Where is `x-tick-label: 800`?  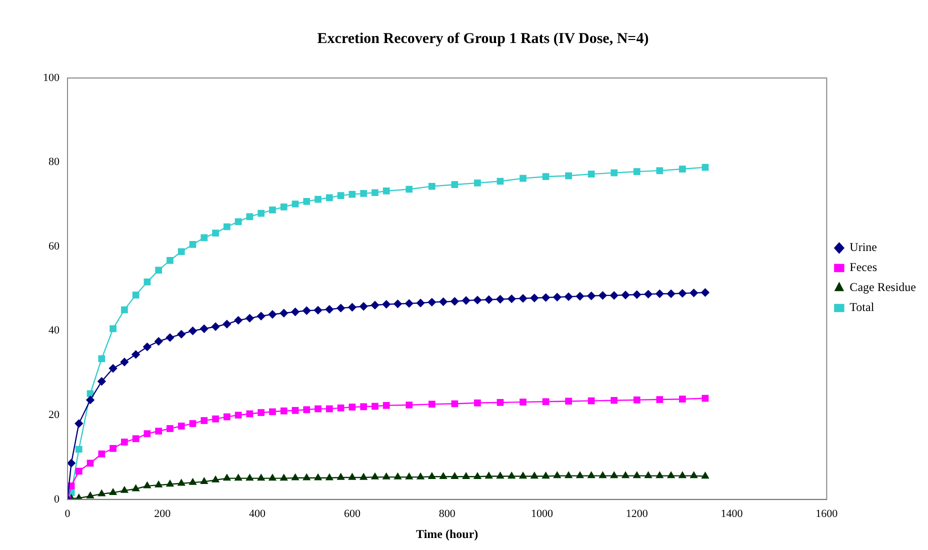
x-tick-label: 800 is located at coordinates (447, 514).